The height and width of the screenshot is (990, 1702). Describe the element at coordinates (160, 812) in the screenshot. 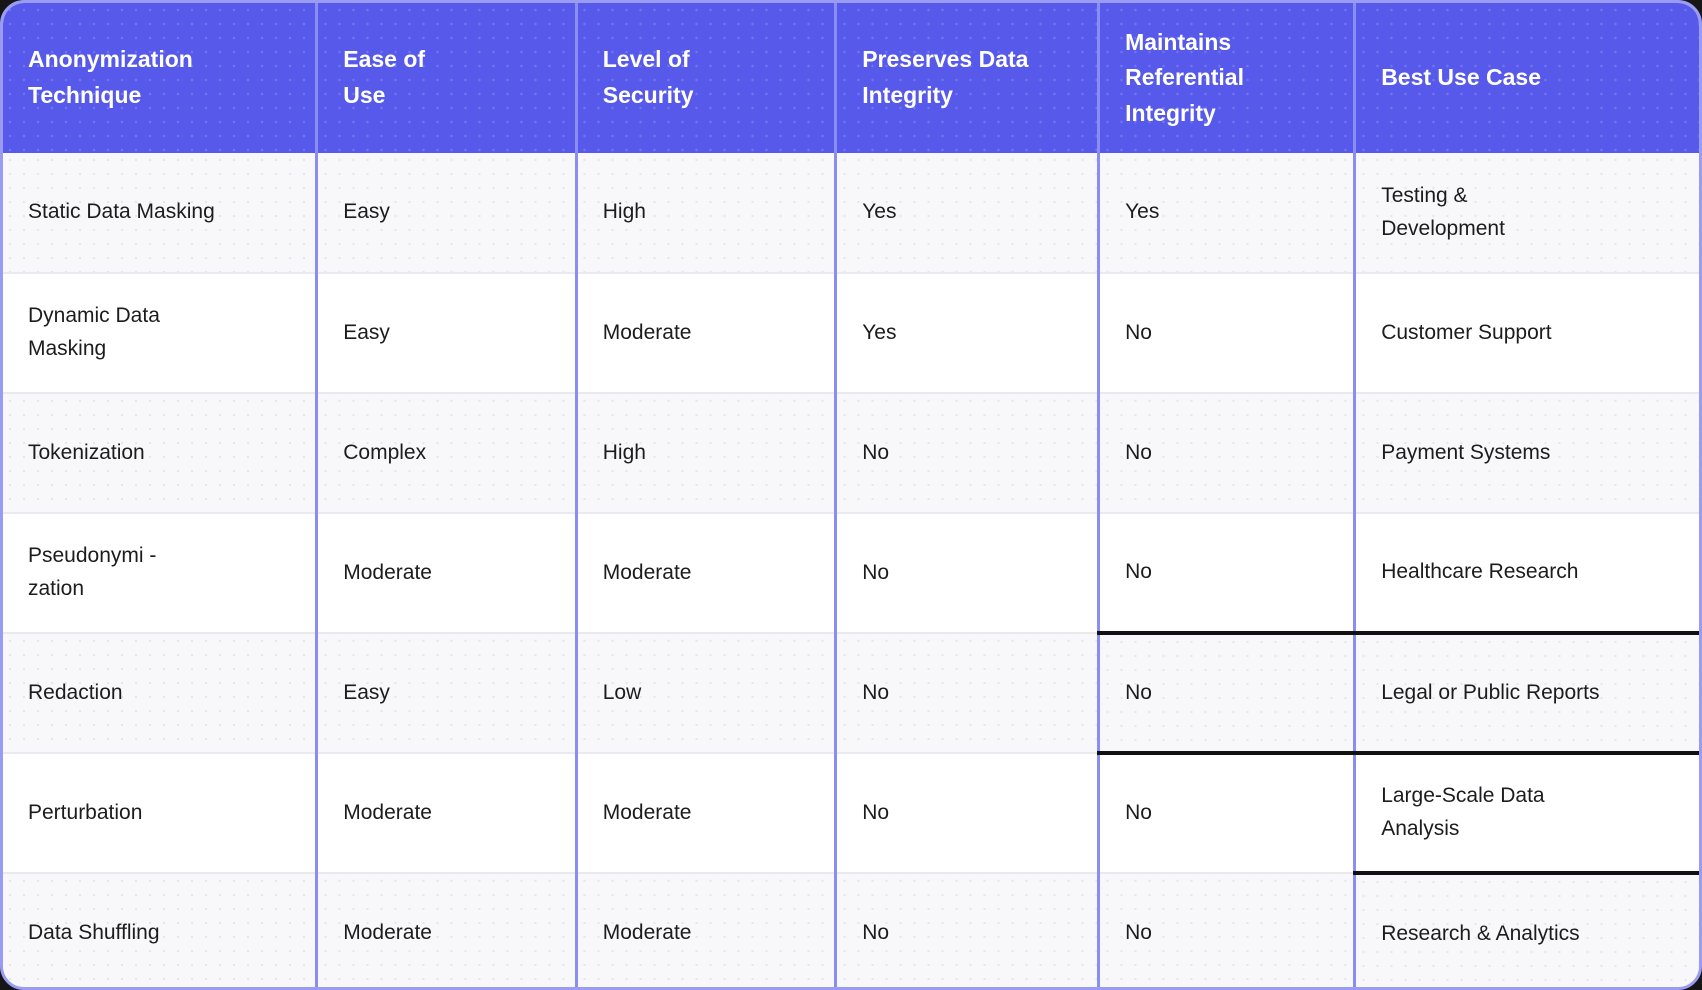

I see `cell-technique: Perturbation` at that location.